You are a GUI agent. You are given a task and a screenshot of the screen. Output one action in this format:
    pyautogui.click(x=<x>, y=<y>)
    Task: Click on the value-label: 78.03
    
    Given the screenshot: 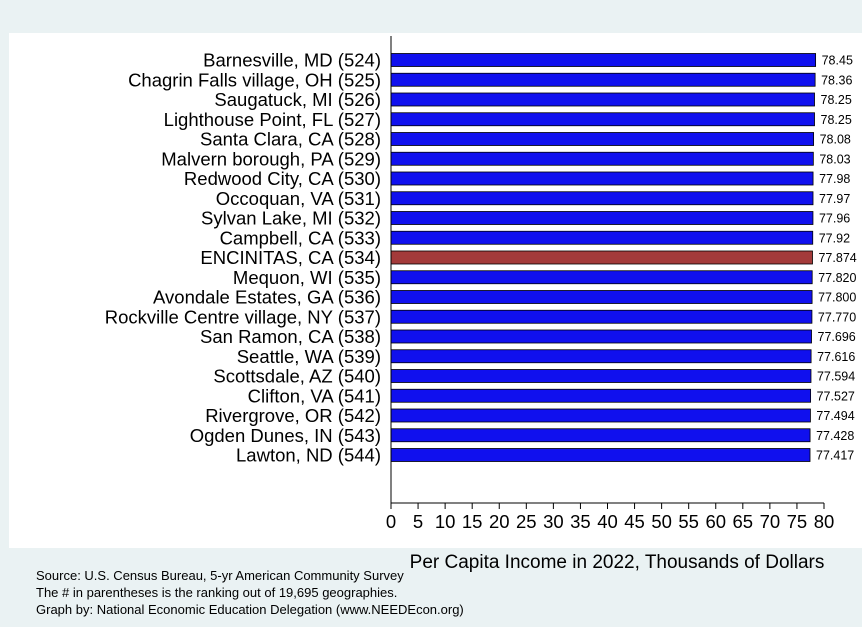 What is the action you would take?
    pyautogui.click(x=834, y=159)
    